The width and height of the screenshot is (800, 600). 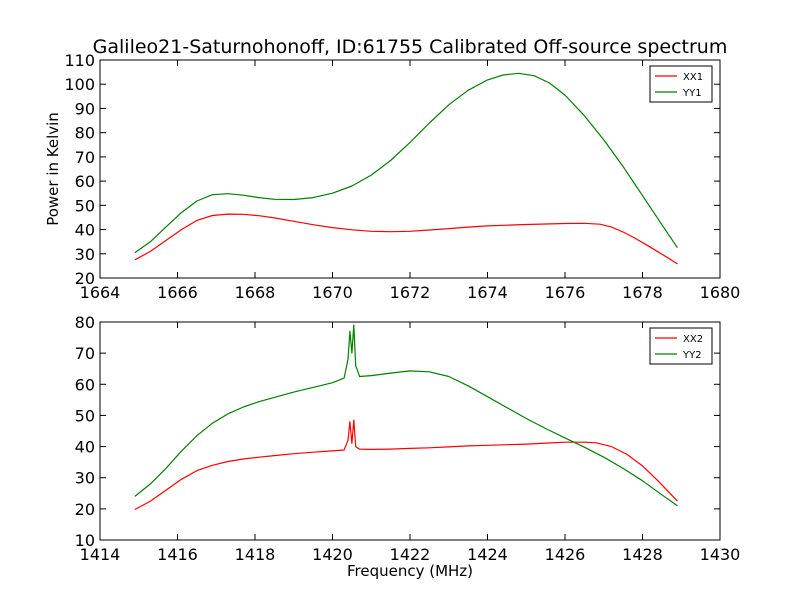 What do you see at coordinates (692, 93) in the screenshot?
I see `legend-label: YY1` at bounding box center [692, 93].